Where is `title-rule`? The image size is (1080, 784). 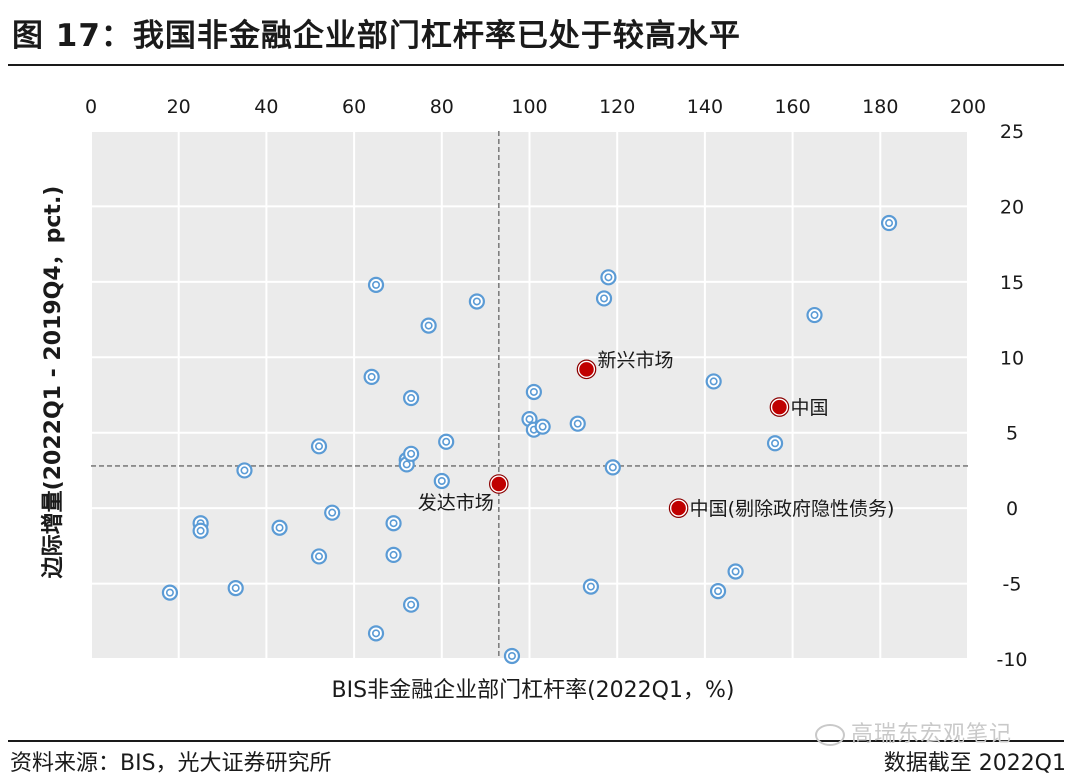
title-rule is located at coordinates (536, 65).